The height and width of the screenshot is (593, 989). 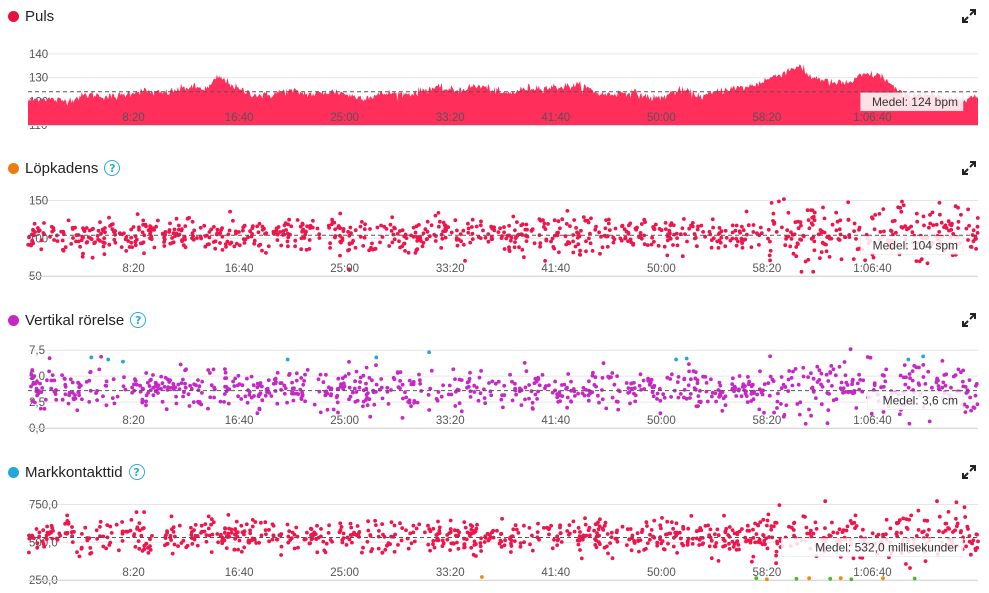 I want to click on average-label-bg, so click(x=915, y=400).